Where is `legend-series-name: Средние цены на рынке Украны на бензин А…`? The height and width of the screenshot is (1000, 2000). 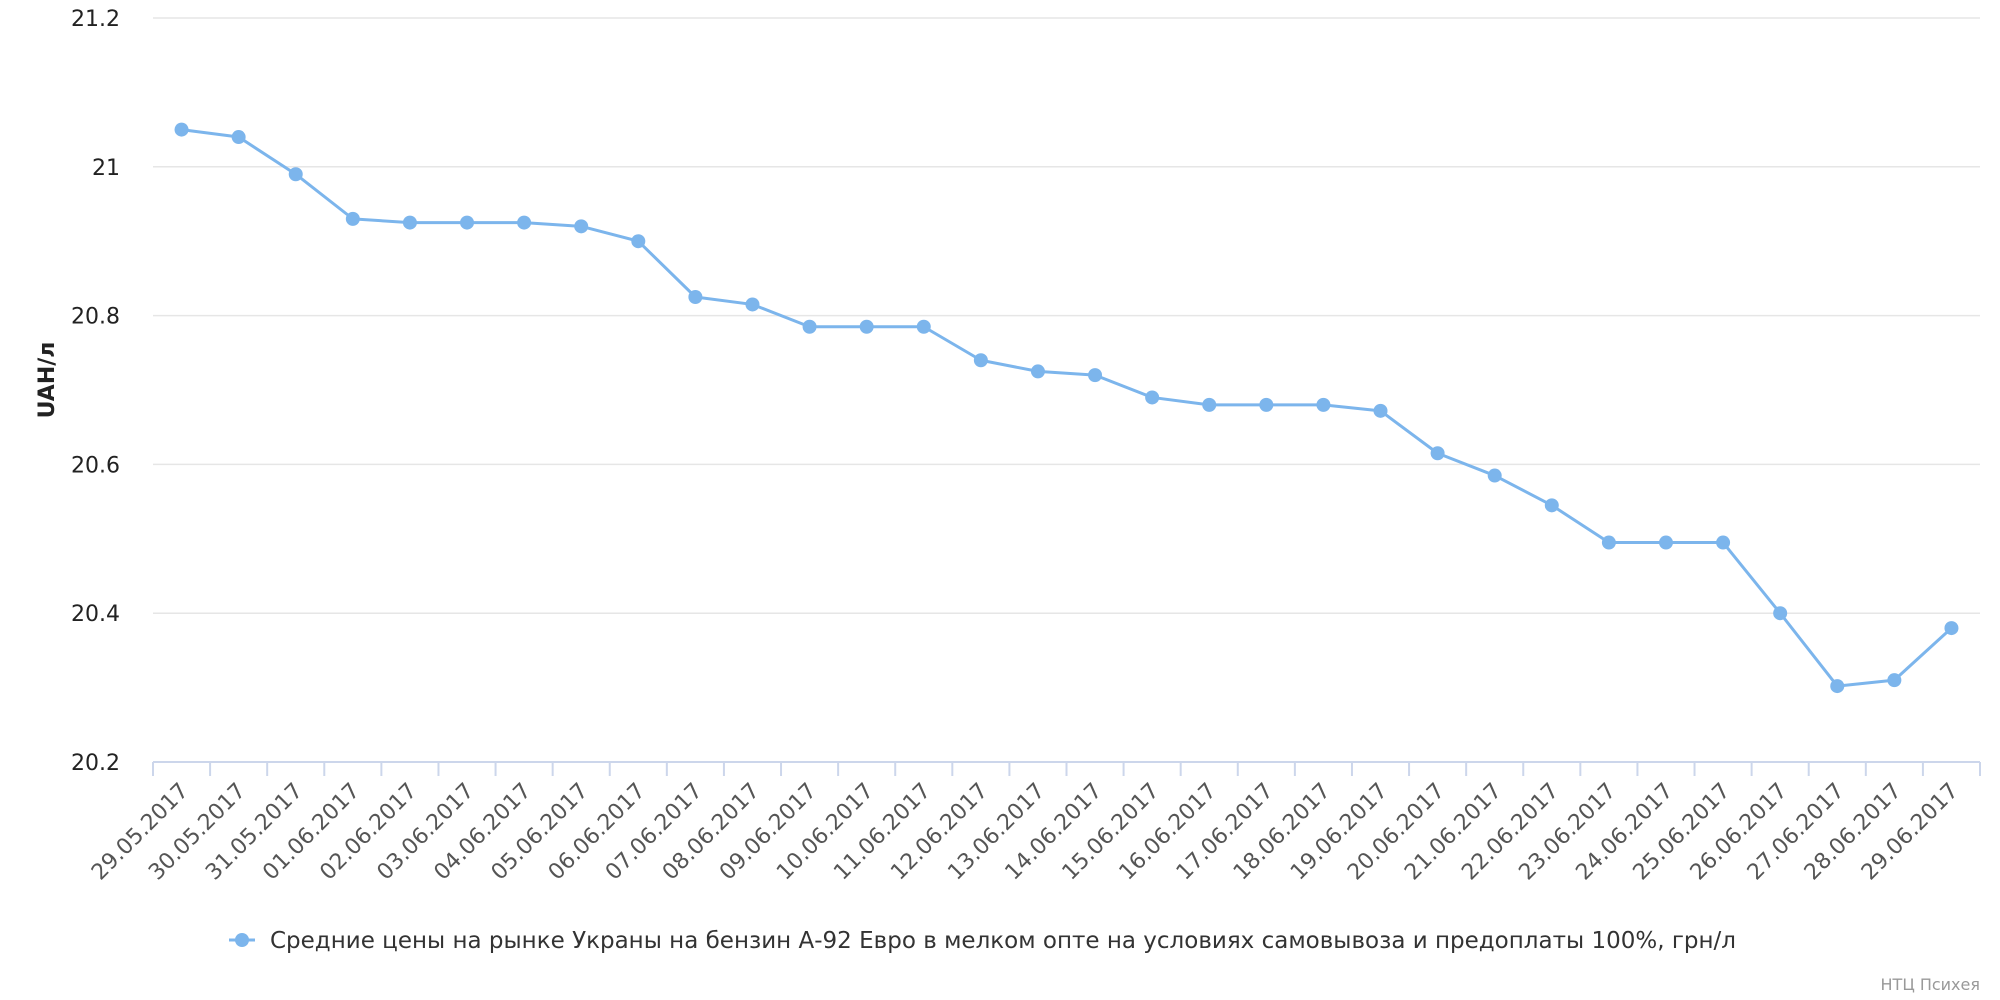 legend-series-name: Средние цены на рынке Украны на бензин А… is located at coordinates (1003, 941).